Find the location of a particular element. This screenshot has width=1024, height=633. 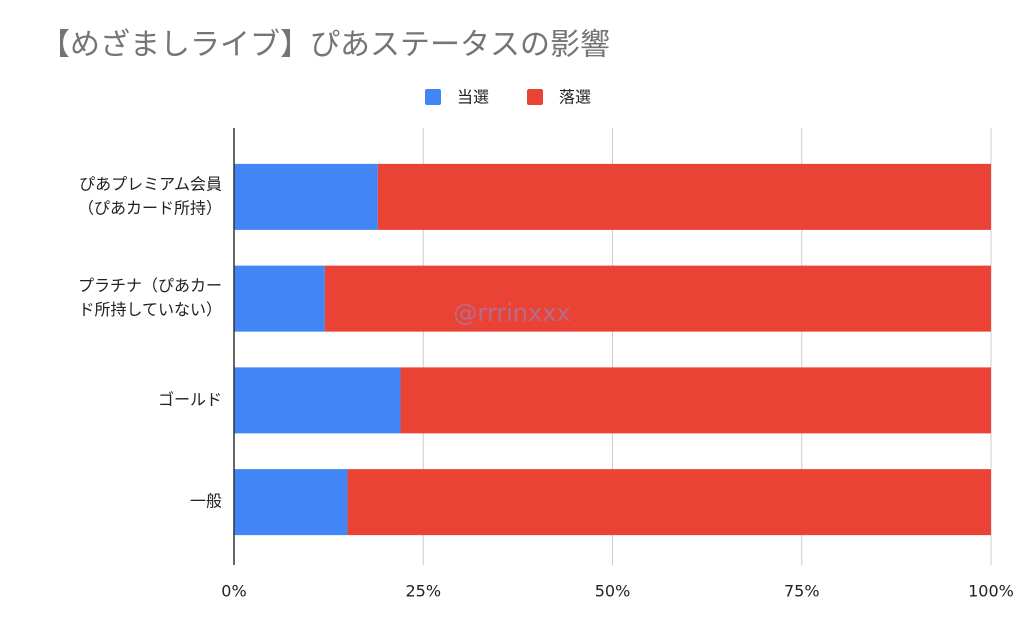

y-tick-label: プラチナ（ぴあカー is located at coordinates (150, 285).